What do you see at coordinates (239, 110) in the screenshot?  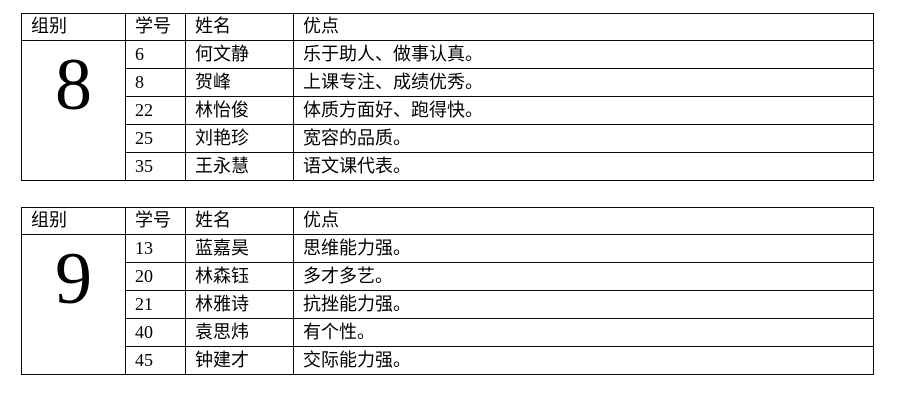 I see `name-cell: 林怡俊` at bounding box center [239, 110].